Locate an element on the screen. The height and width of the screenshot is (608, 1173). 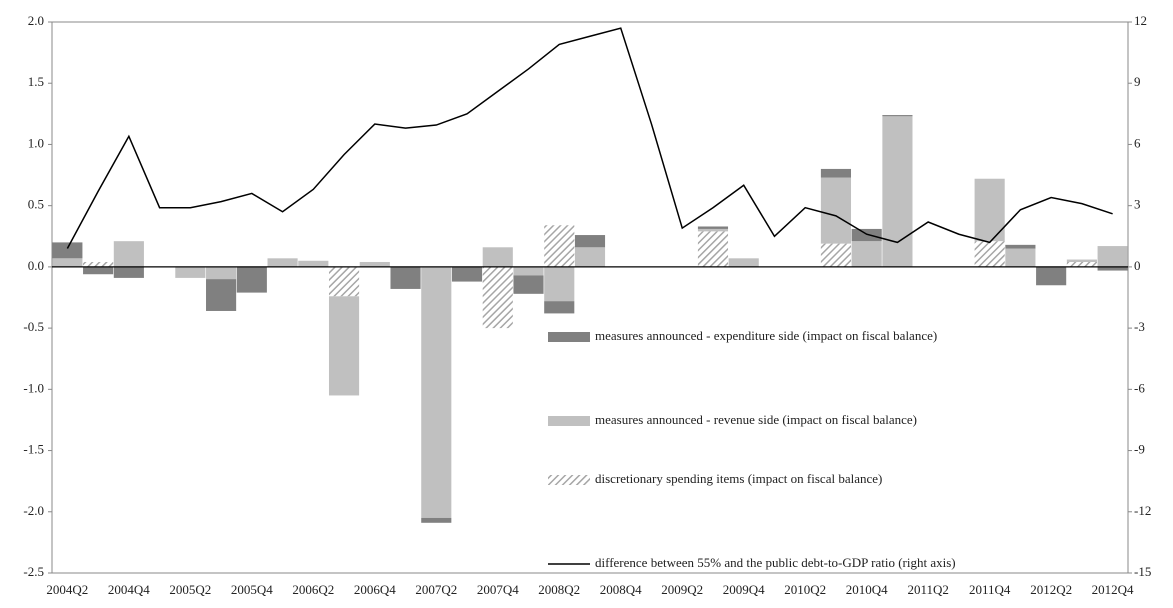
y2-tick-label: -15 is located at coordinates (1142, 571).